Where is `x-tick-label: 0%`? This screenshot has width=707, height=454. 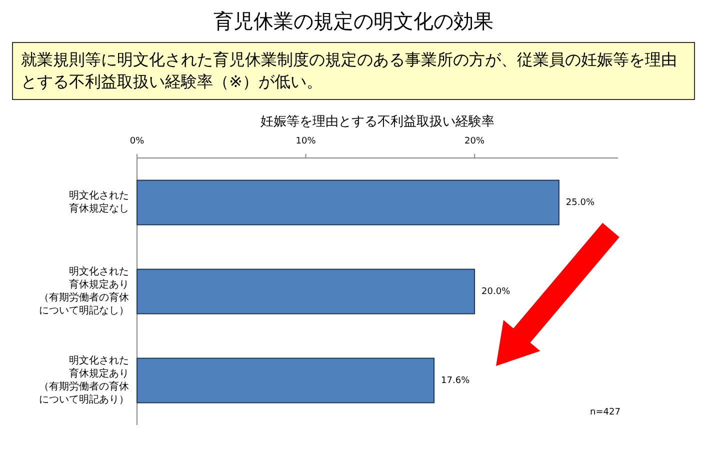 x-tick-label: 0% is located at coordinates (137, 141).